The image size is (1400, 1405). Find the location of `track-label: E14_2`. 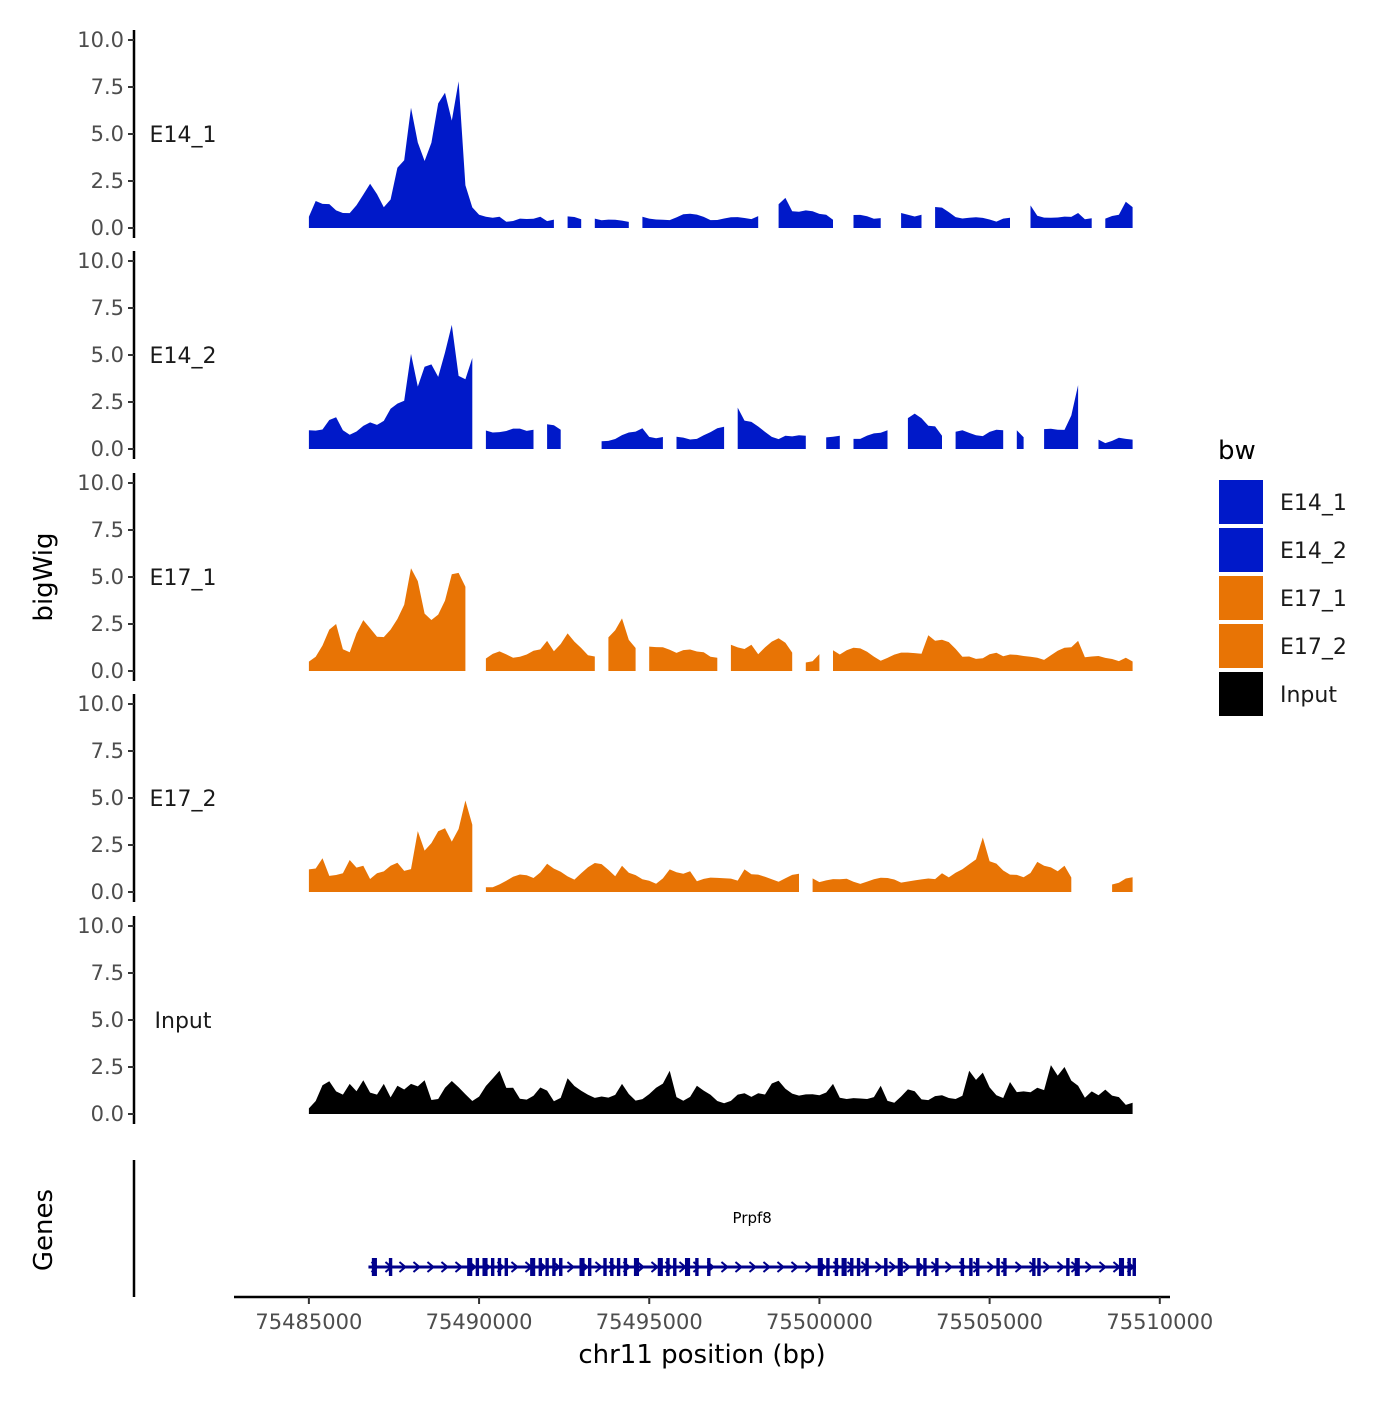

track-label: E14_2 is located at coordinates (183, 356).